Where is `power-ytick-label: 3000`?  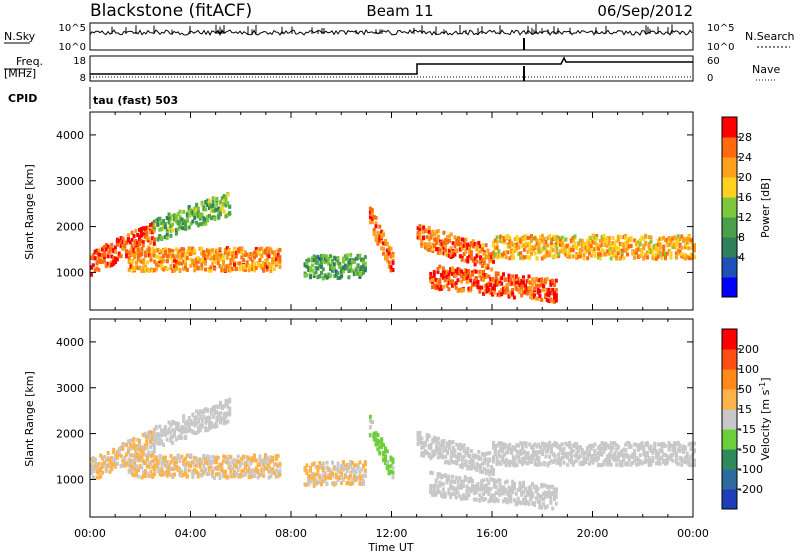
power-ytick-label: 3000 is located at coordinates (70, 181).